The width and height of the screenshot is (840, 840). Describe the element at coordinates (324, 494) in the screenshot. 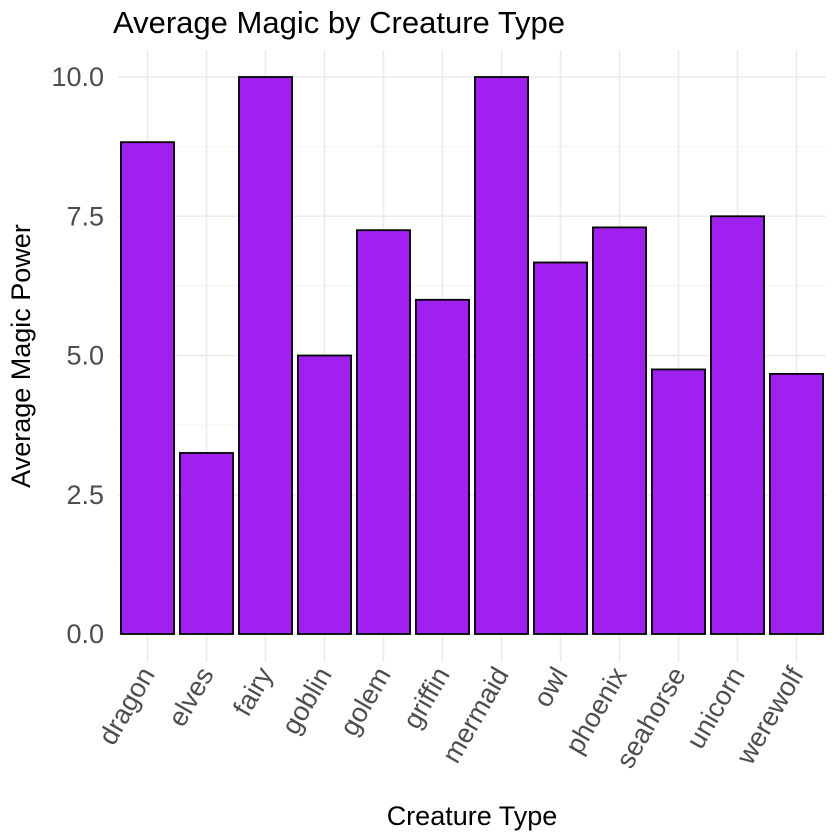

I see `bar-goblin` at that location.